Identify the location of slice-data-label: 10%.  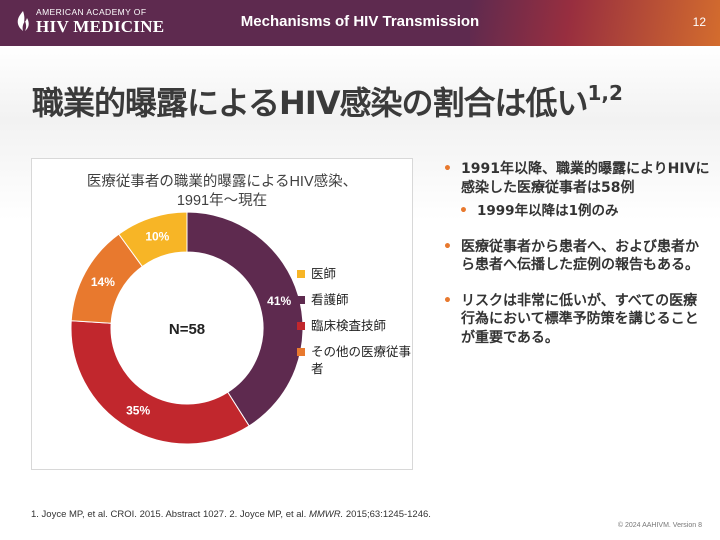
(157, 237).